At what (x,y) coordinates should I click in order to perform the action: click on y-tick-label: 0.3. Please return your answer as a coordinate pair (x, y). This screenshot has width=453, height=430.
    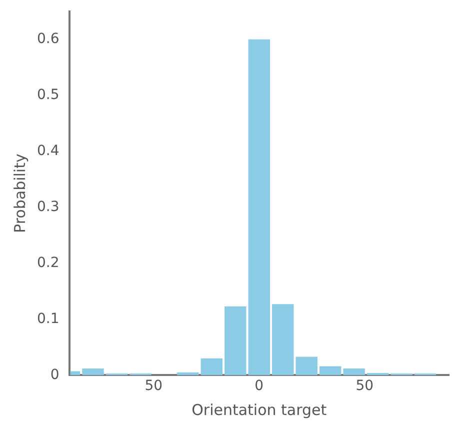
    Looking at the image, I should click on (48, 206).